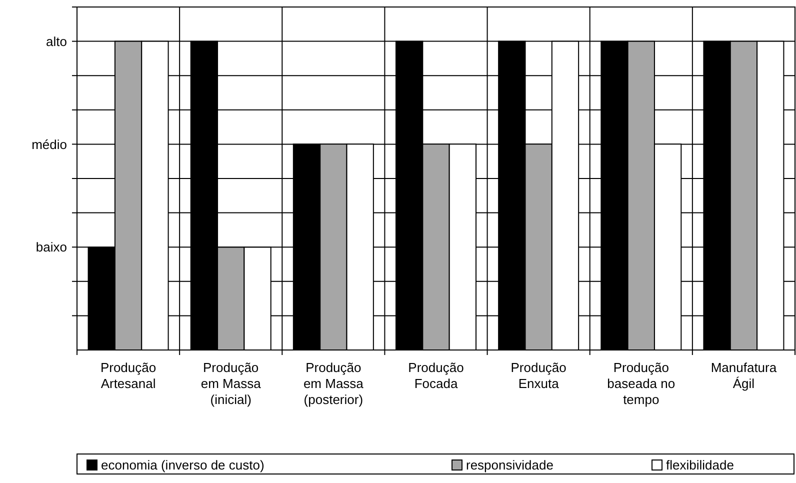 This screenshot has height=483, width=796. What do you see at coordinates (641, 383) in the screenshot?
I see `x-tick-label: Produção baseada no tempo` at bounding box center [641, 383].